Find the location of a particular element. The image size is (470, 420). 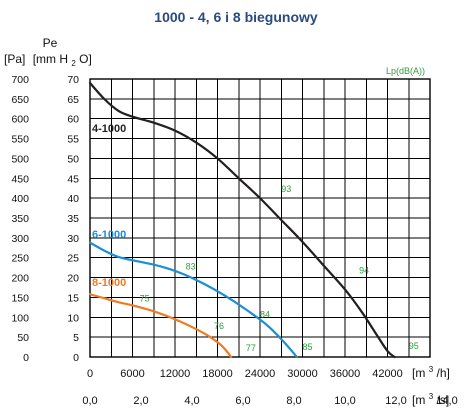

y-tick-label-mm: 25 is located at coordinates (73, 259).